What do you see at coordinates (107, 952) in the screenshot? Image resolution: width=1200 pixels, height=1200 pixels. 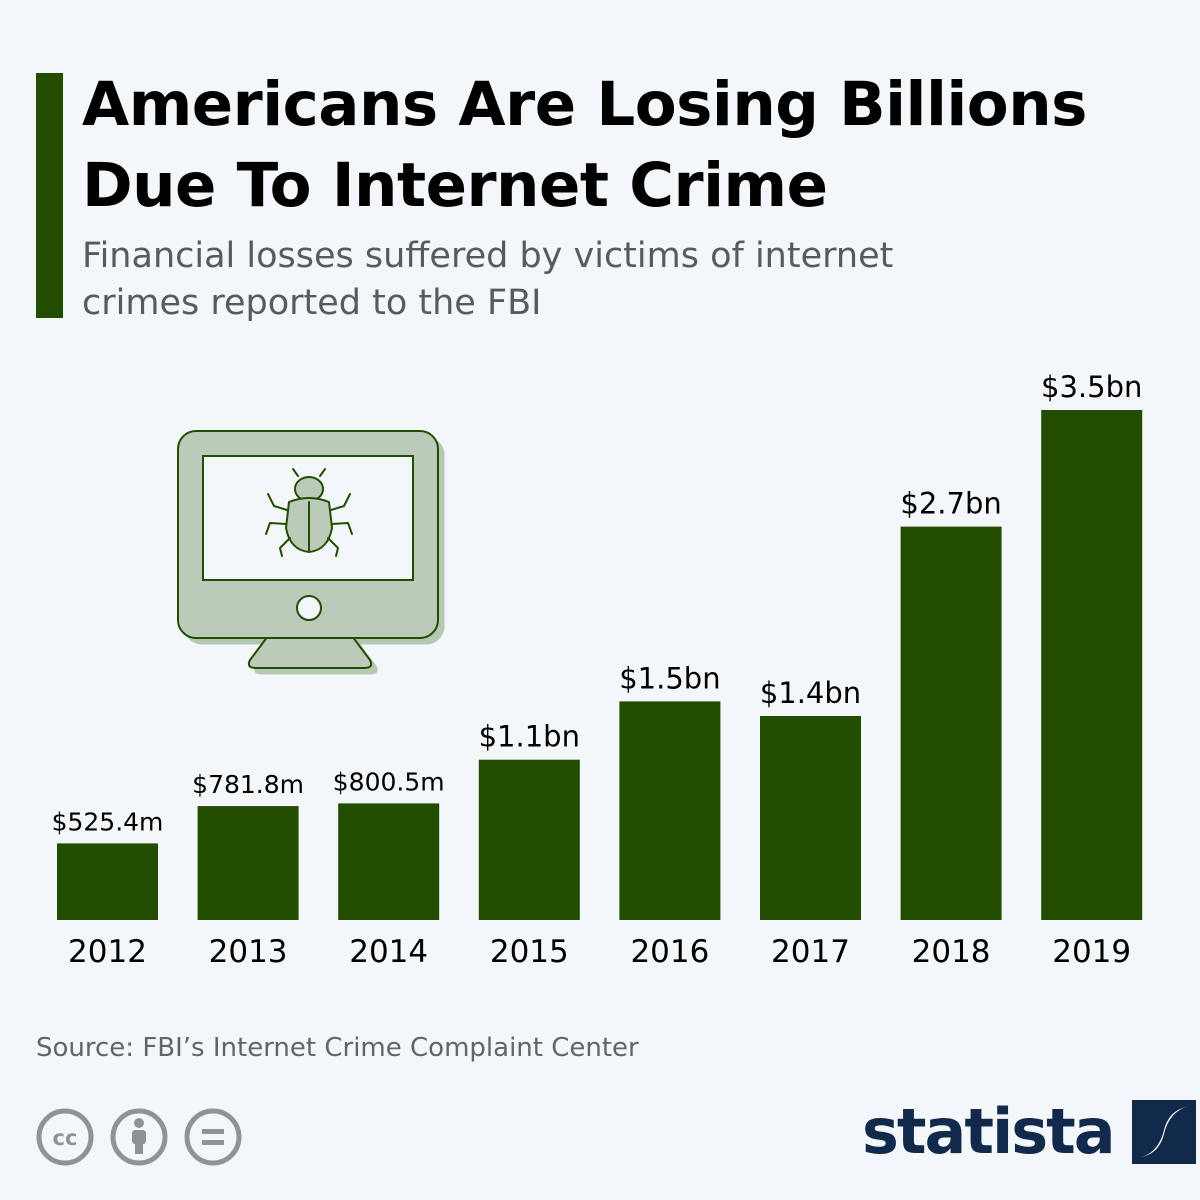 I see `x-tick-label-2012: 2012` at bounding box center [107, 952].